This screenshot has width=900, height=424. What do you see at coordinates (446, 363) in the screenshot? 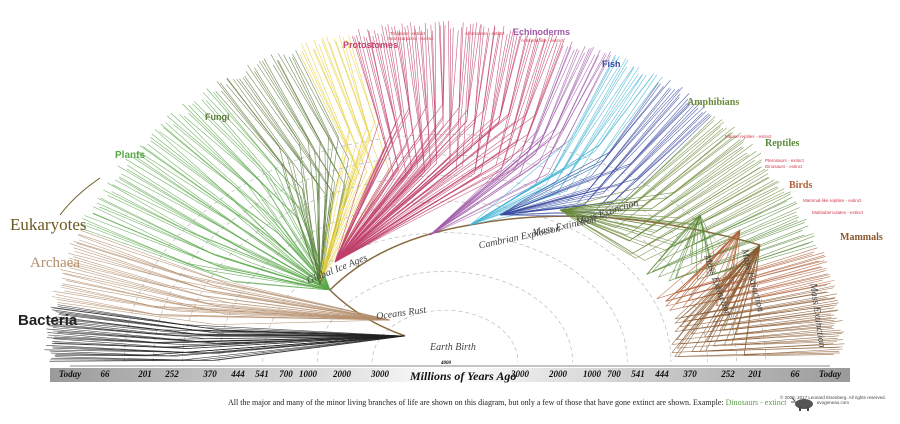
I see `axis-center-value: 4000` at bounding box center [446, 363].